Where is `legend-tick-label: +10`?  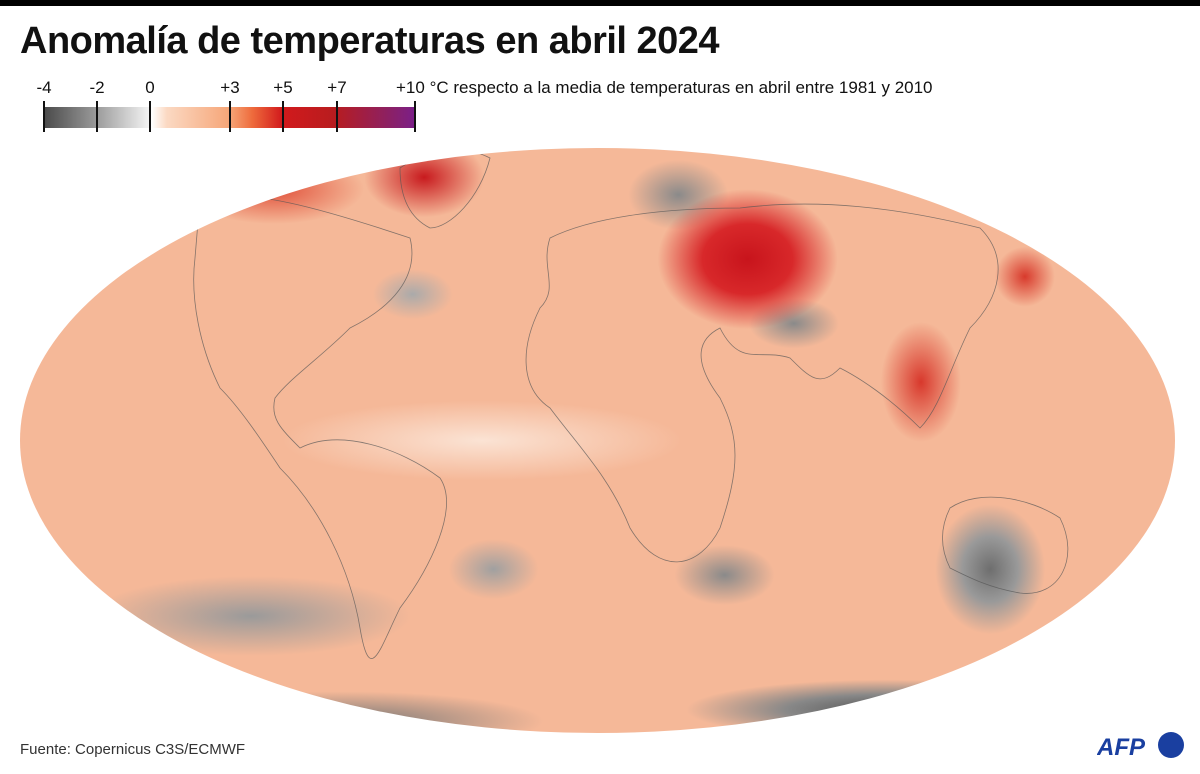
legend-tick-label: +10 is located at coordinates (410, 87).